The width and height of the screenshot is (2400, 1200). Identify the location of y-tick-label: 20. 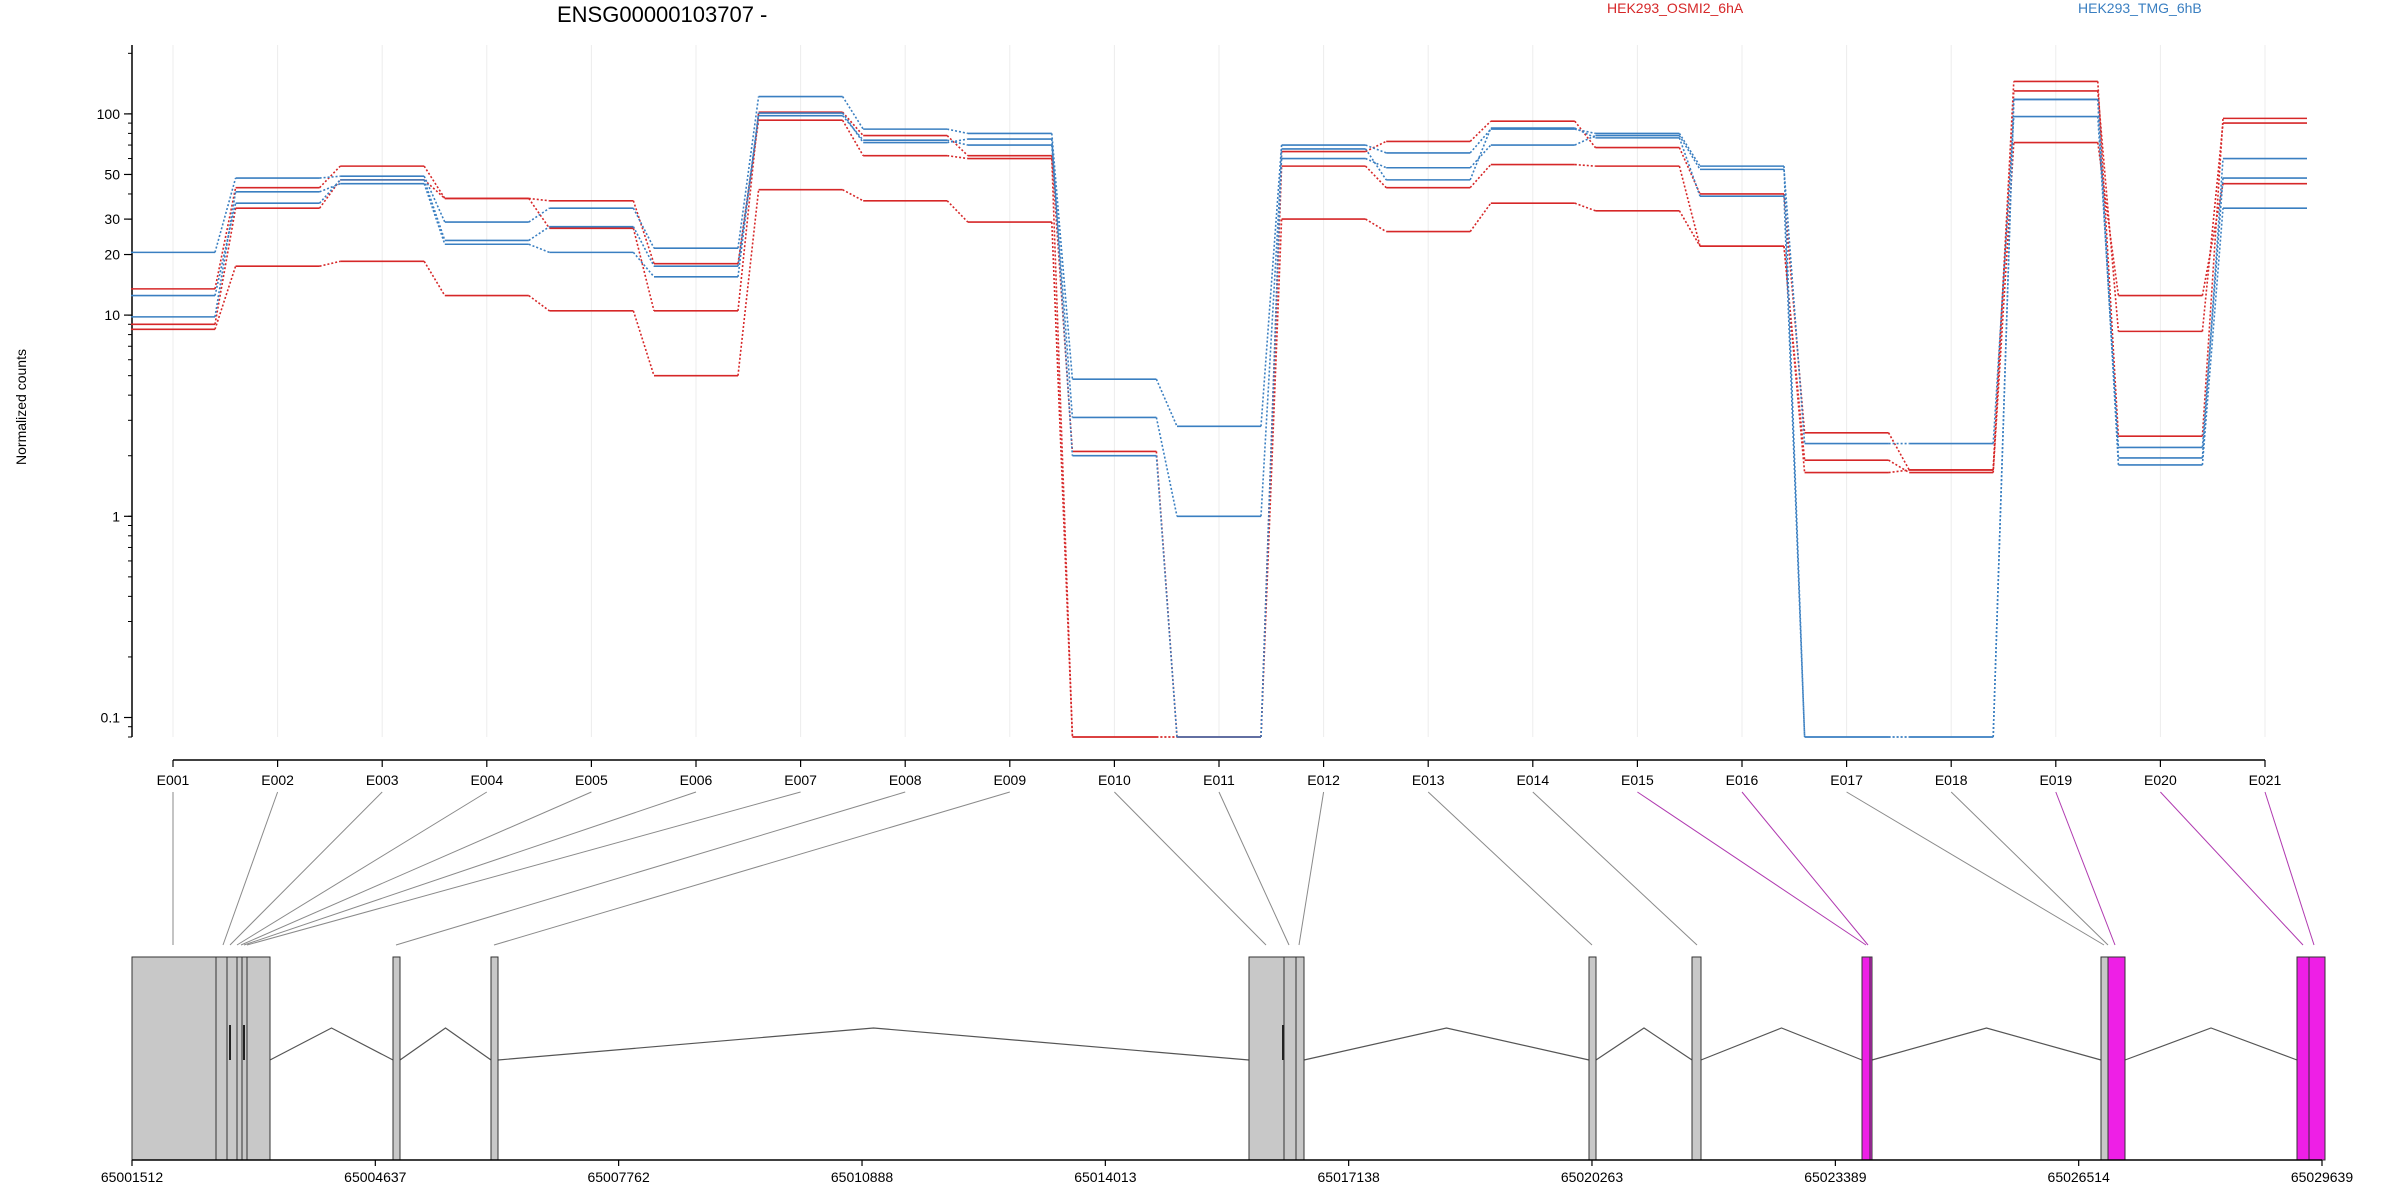
(112, 255).